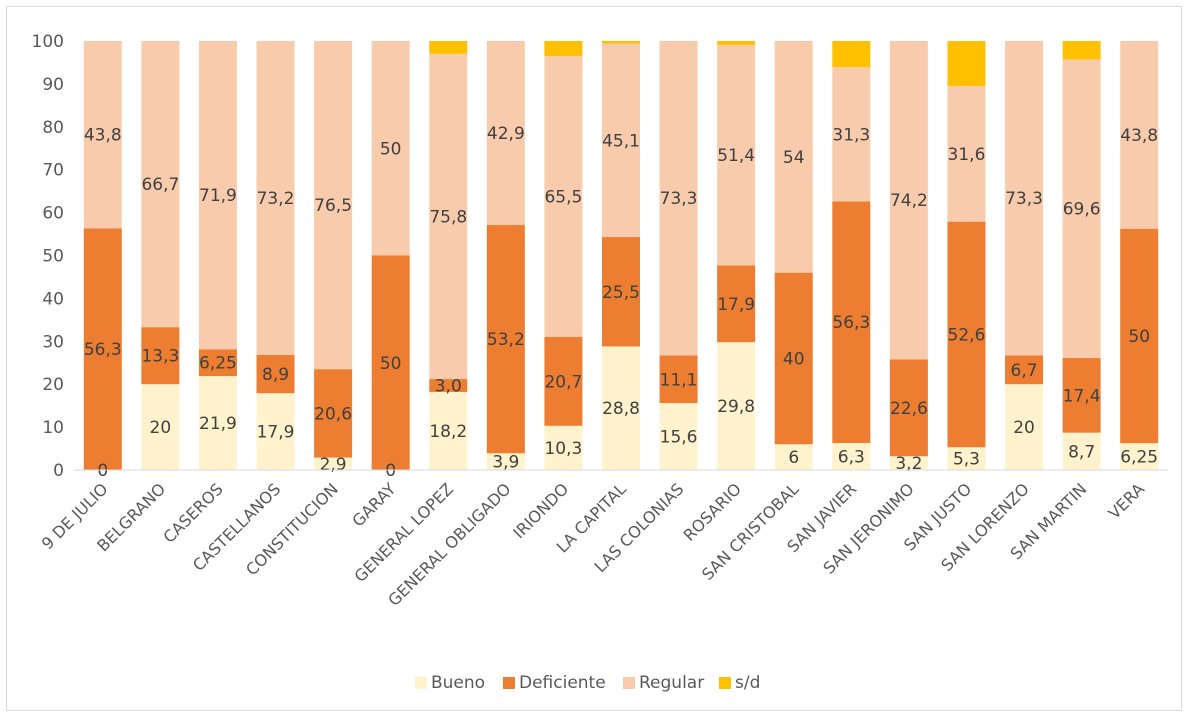 The width and height of the screenshot is (1190, 719). I want to click on data-label: 18,2, so click(448, 432).